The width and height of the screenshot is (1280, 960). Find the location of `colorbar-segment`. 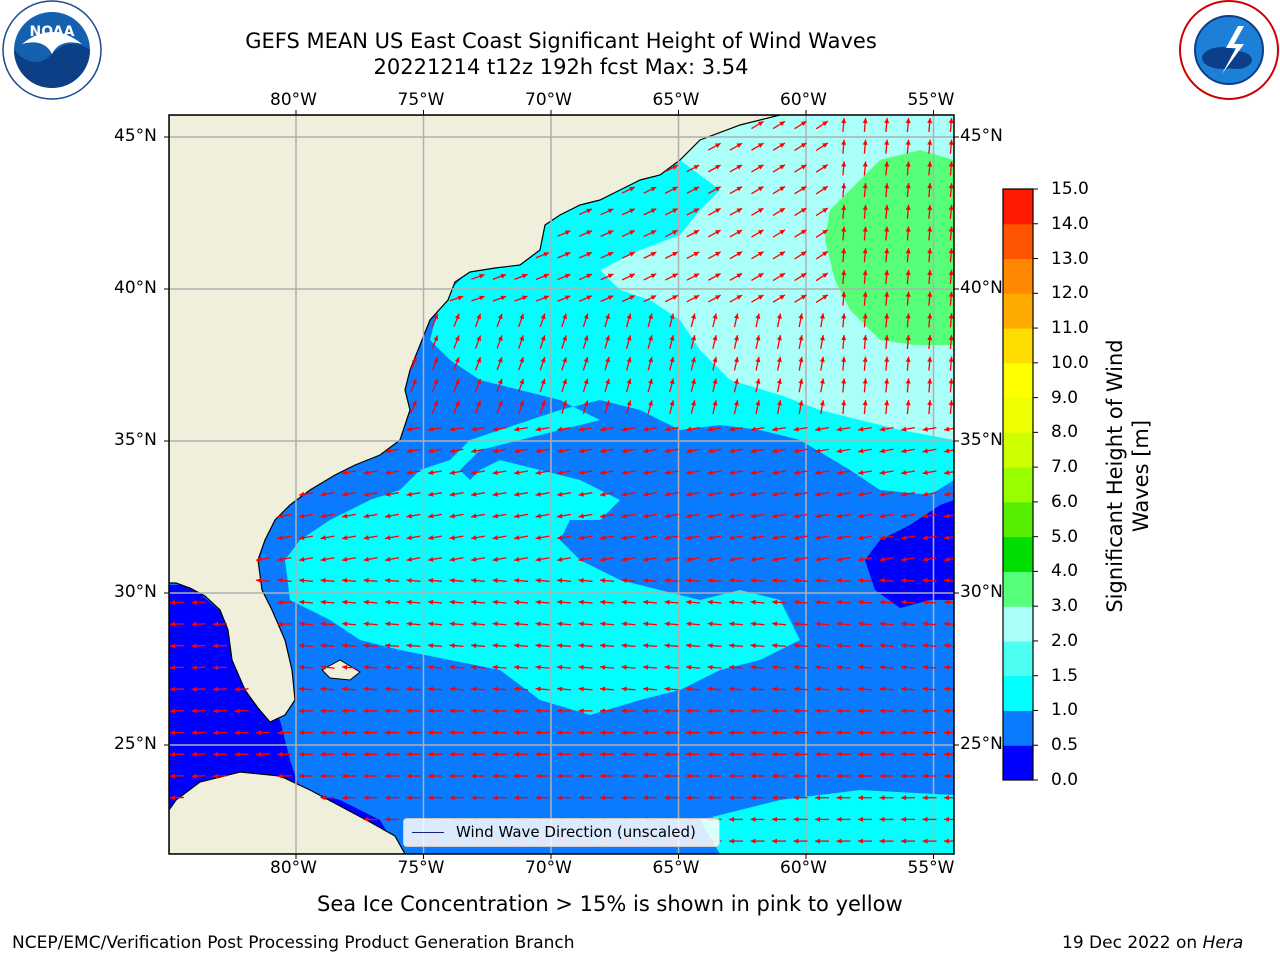

colorbar-segment is located at coordinates (1018, 554).